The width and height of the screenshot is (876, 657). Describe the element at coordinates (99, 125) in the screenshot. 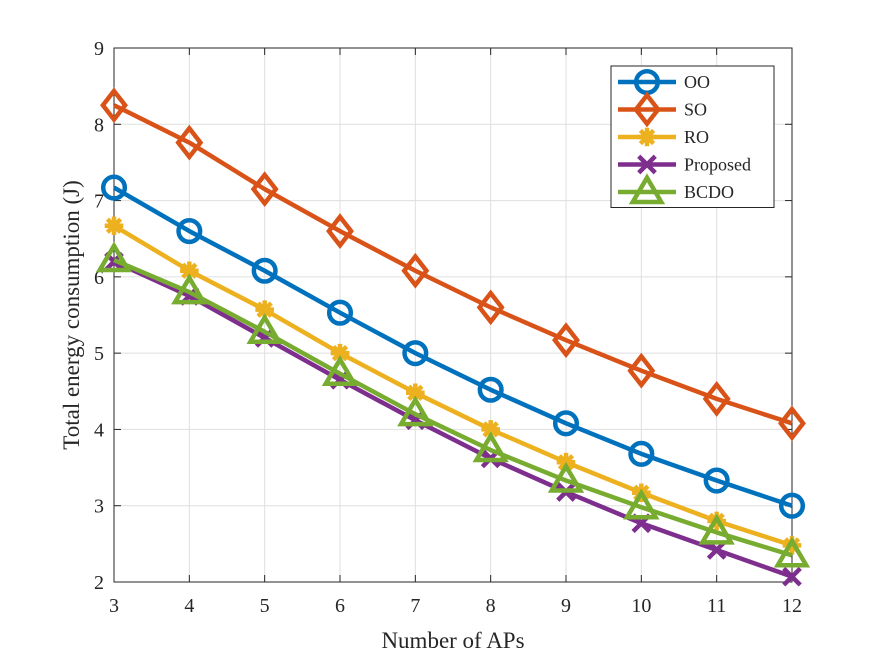

I see `y-tick-label: 8` at that location.